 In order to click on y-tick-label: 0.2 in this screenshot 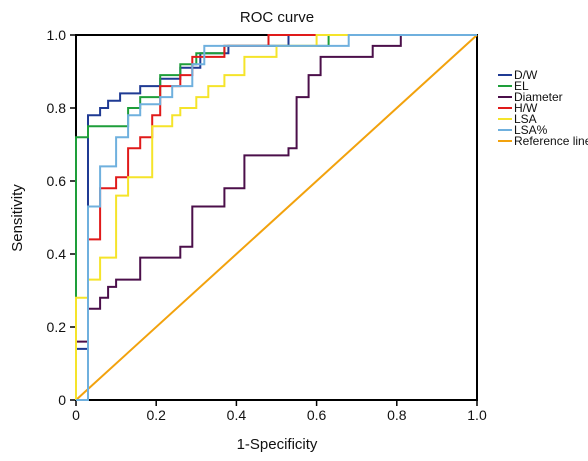, I will do `click(57, 327)`.